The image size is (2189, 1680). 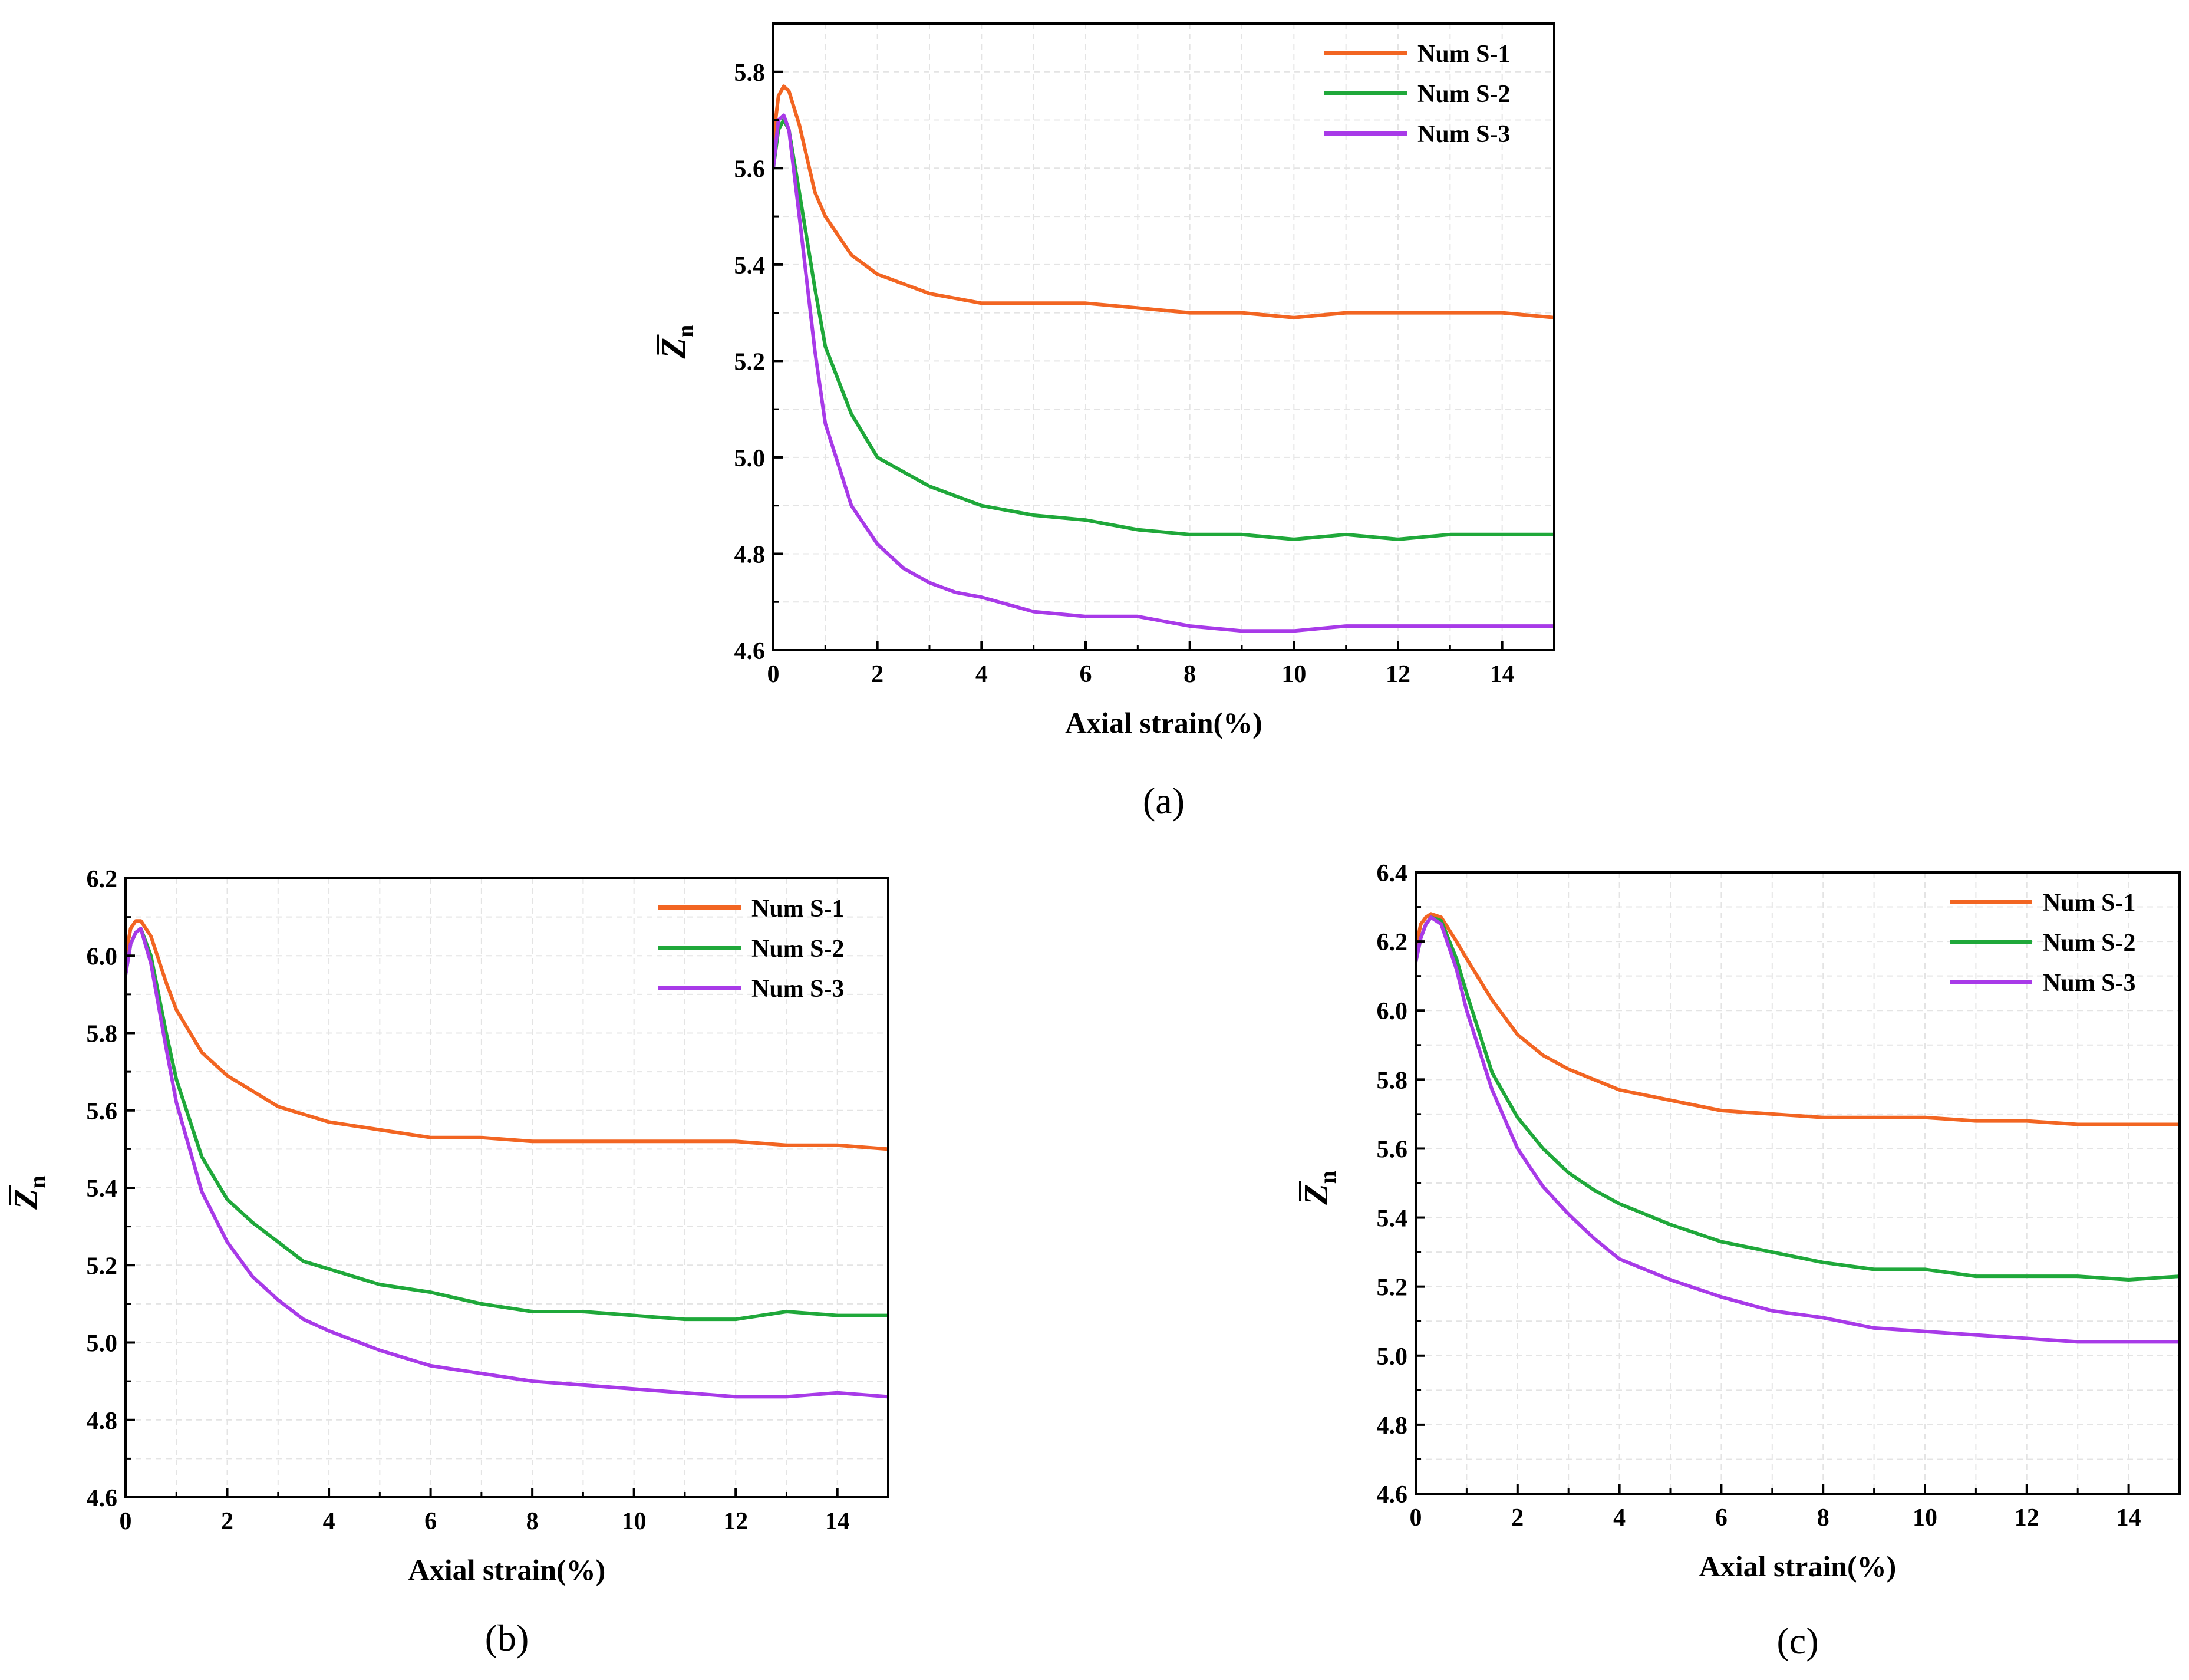 I want to click on panel-label-letter: a, so click(x=1163, y=801).